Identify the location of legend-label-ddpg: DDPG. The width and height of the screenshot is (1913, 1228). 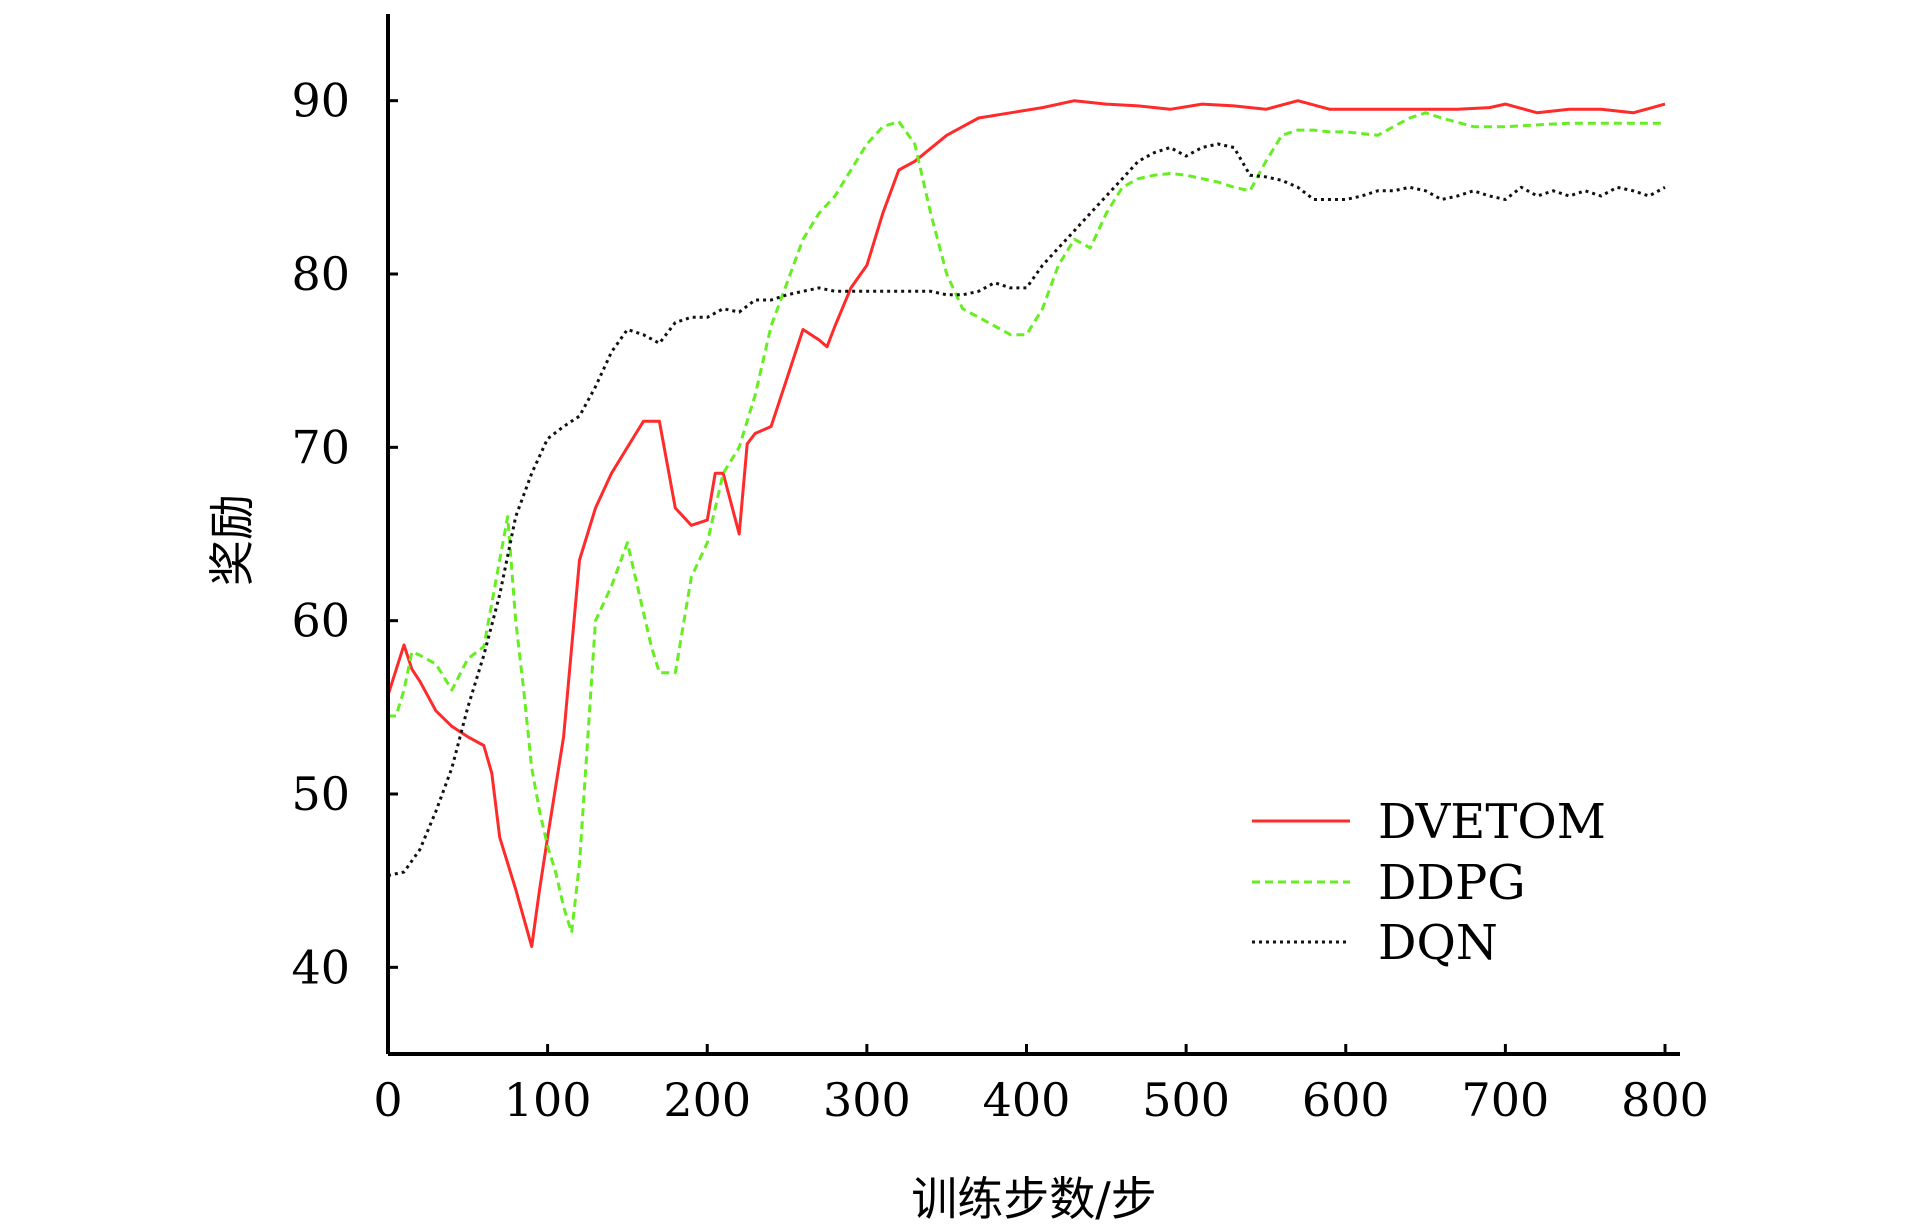
(1452, 883).